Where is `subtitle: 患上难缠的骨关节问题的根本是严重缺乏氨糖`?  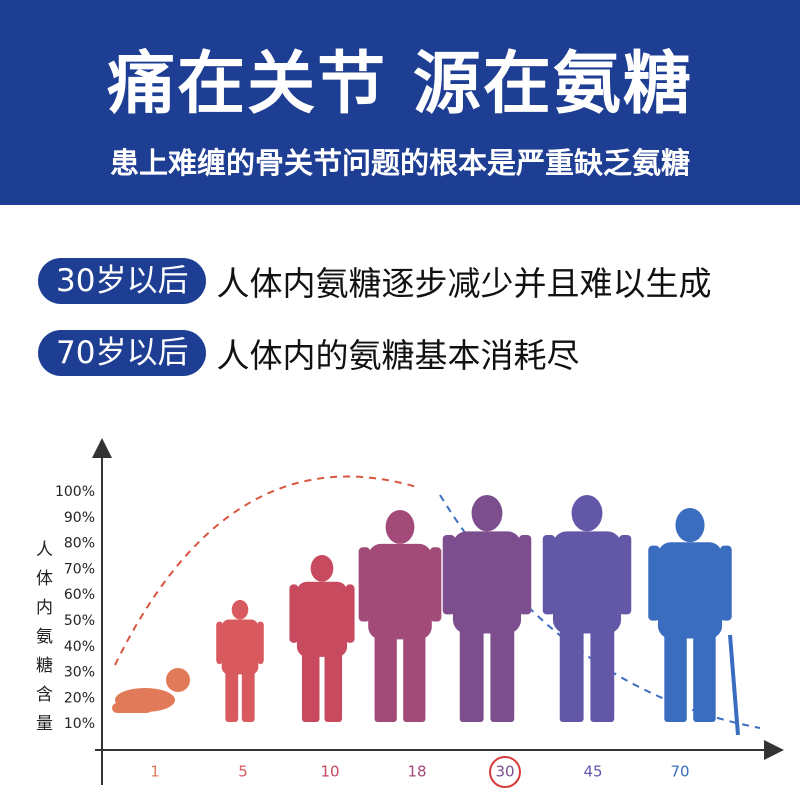 subtitle: 患上难缠的骨关节问题的根本是严重缺乏氨糖 is located at coordinates (399, 163).